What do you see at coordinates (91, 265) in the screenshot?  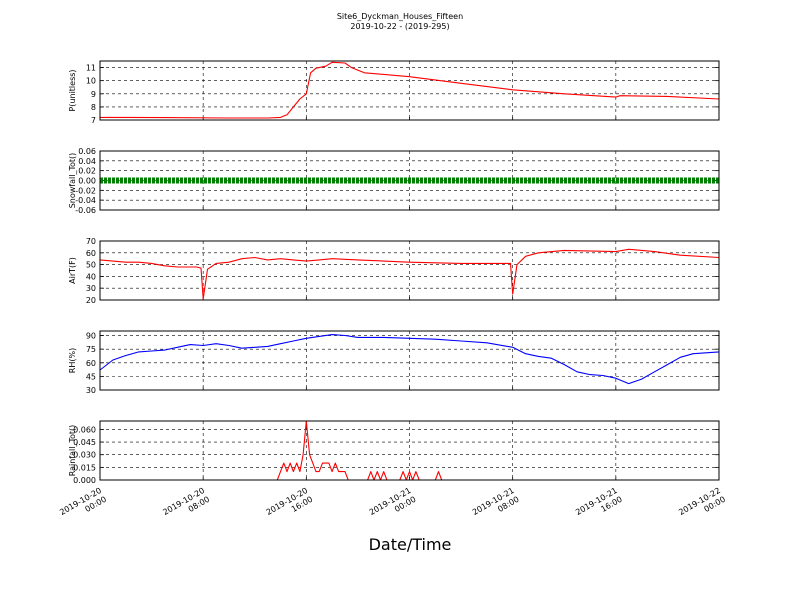 I see `y-tick-label: 50` at bounding box center [91, 265].